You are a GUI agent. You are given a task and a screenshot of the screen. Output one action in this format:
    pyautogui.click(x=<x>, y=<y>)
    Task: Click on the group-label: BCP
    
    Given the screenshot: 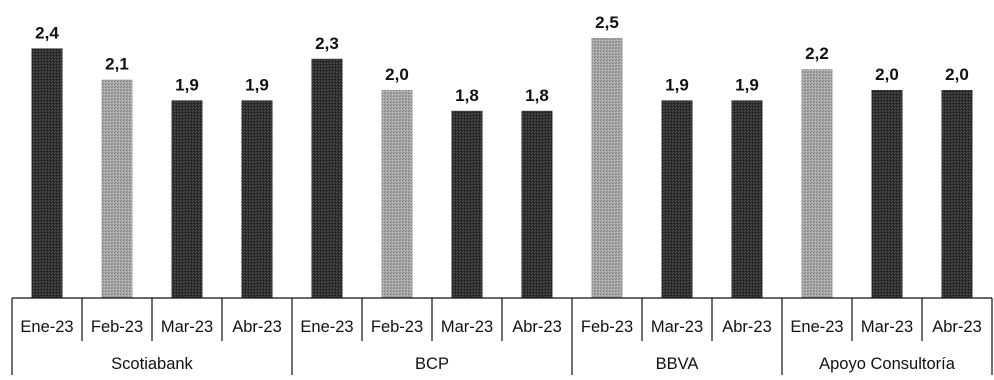 What is the action you would take?
    pyautogui.click(x=432, y=364)
    